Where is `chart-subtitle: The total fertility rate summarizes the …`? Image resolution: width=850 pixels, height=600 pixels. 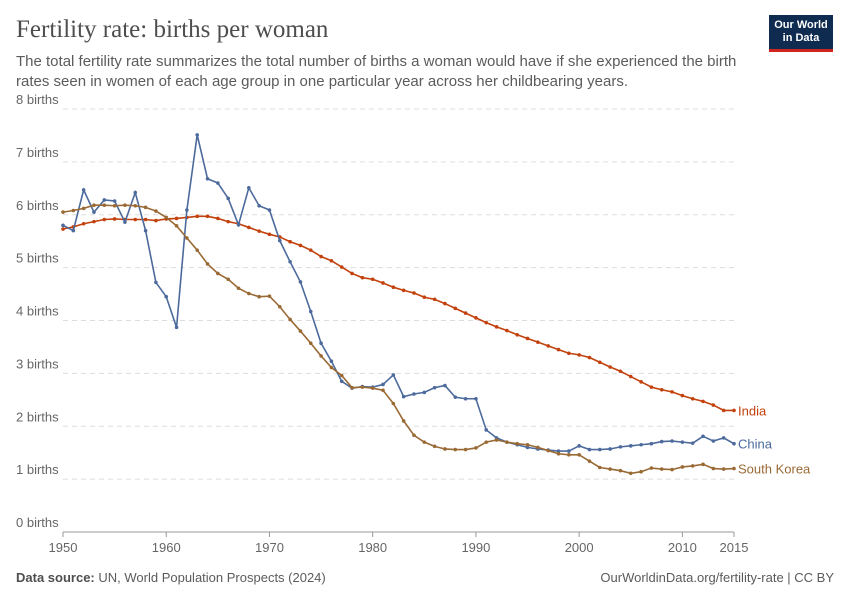
chart-subtitle: The total fertility rate summarizes the … is located at coordinates (376, 71).